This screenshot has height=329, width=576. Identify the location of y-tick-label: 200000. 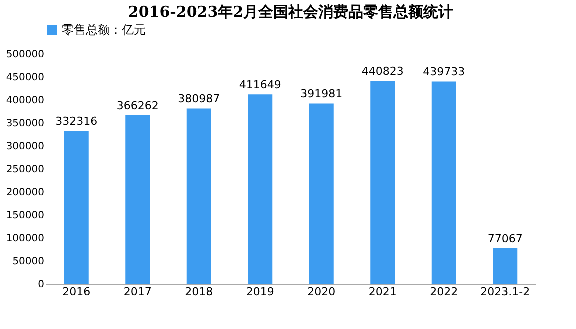
(25, 193).